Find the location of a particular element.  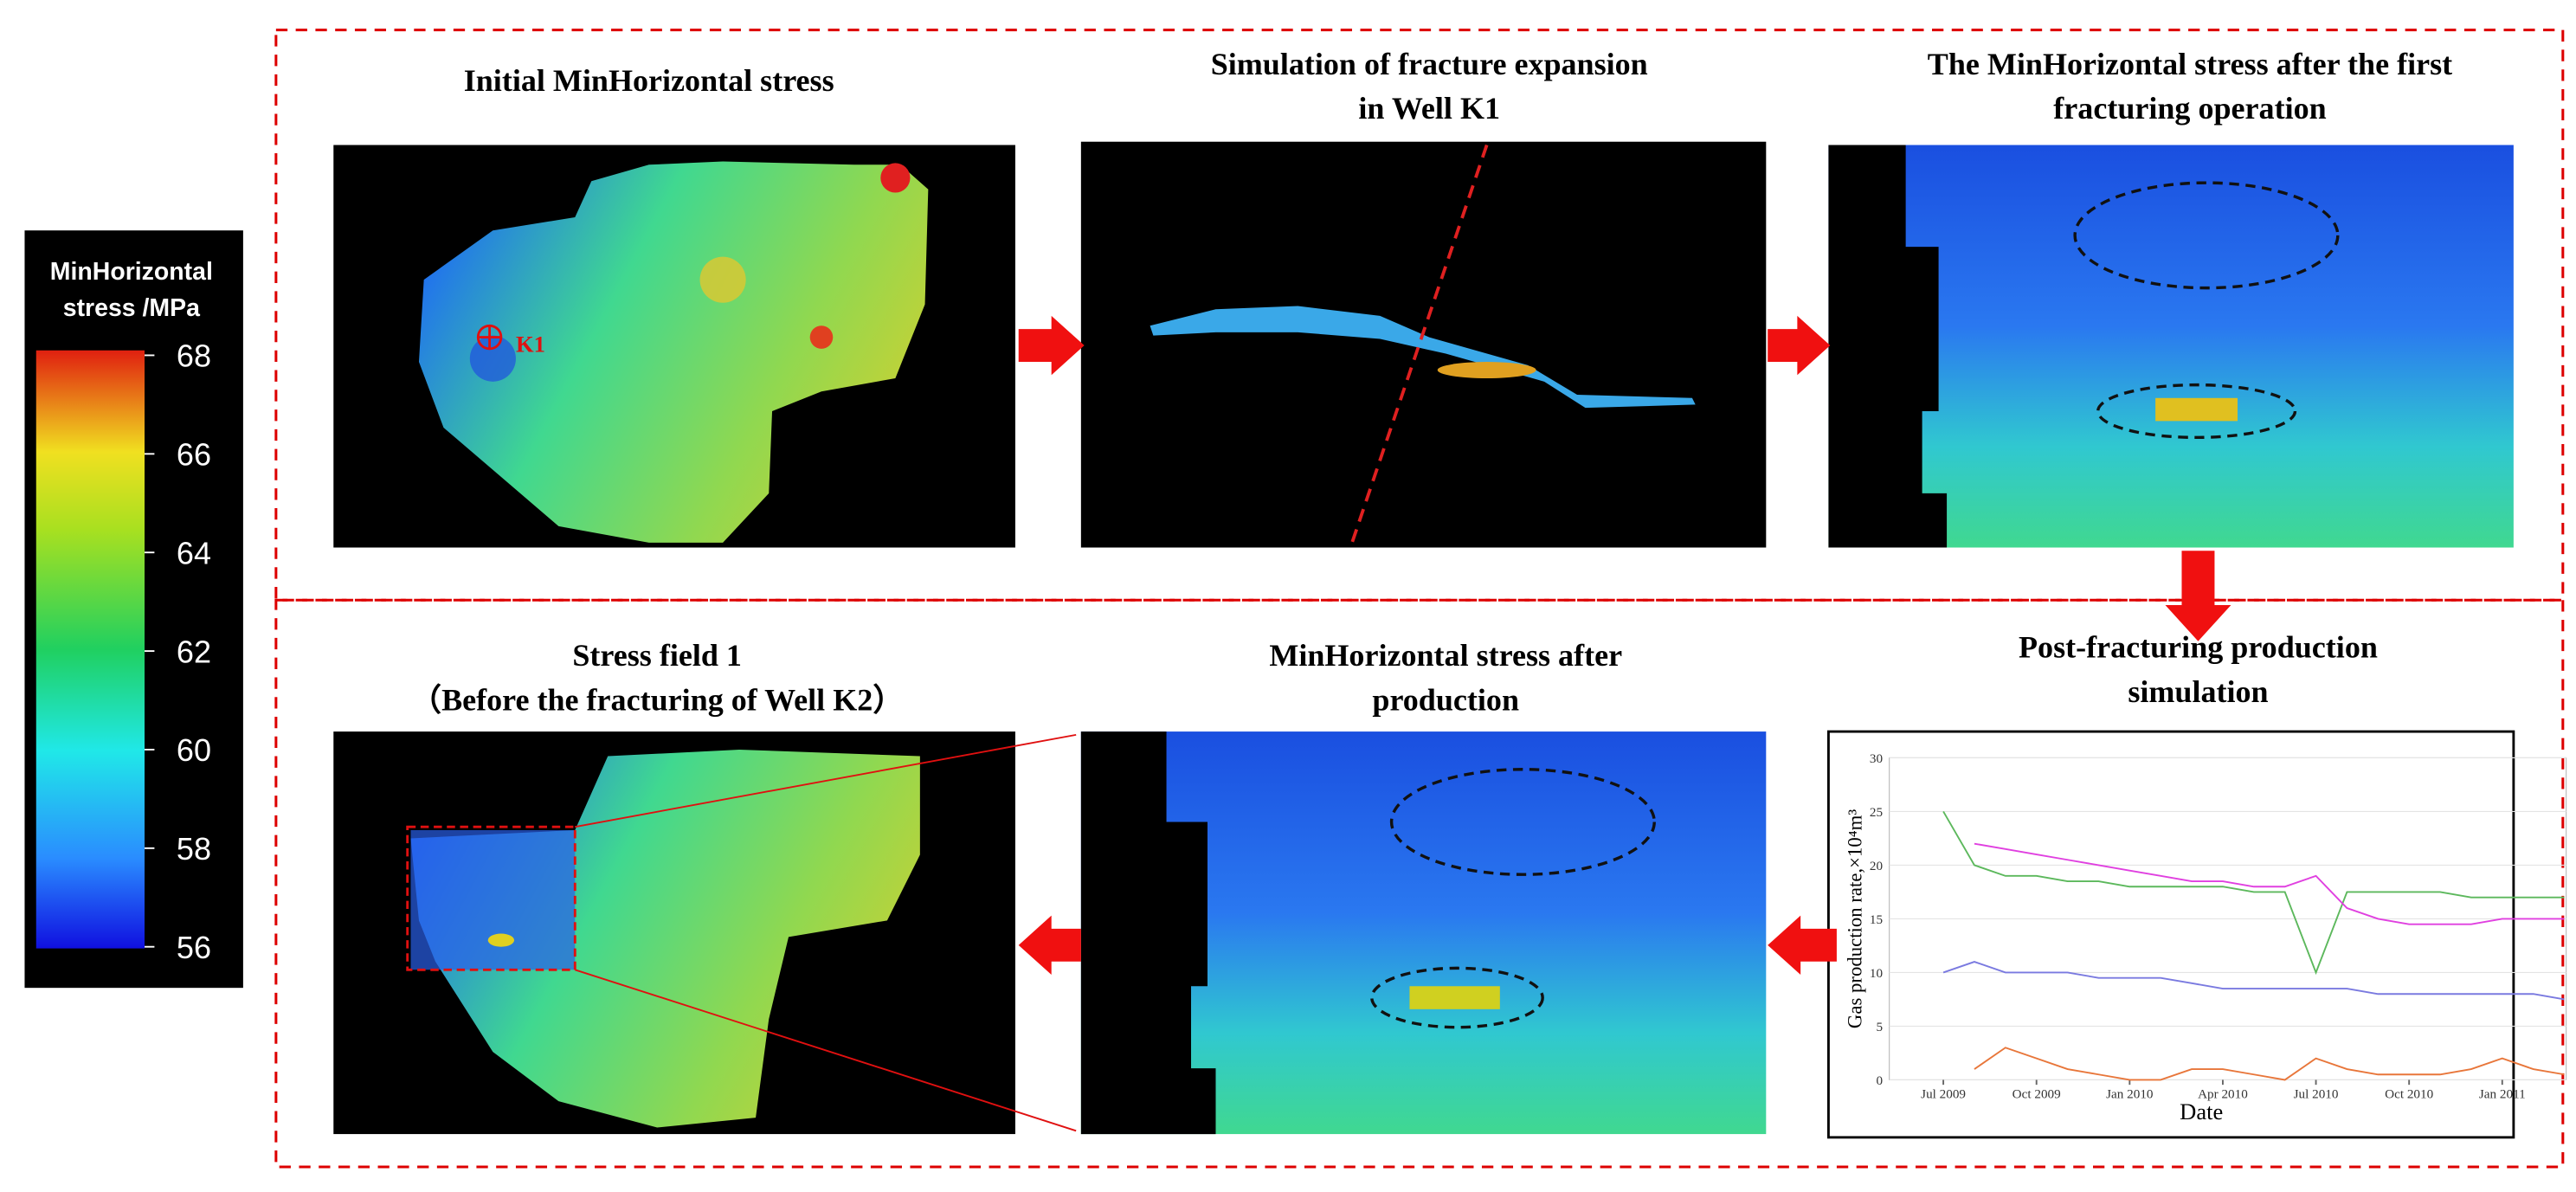

zoom-box is located at coordinates (491, 898).